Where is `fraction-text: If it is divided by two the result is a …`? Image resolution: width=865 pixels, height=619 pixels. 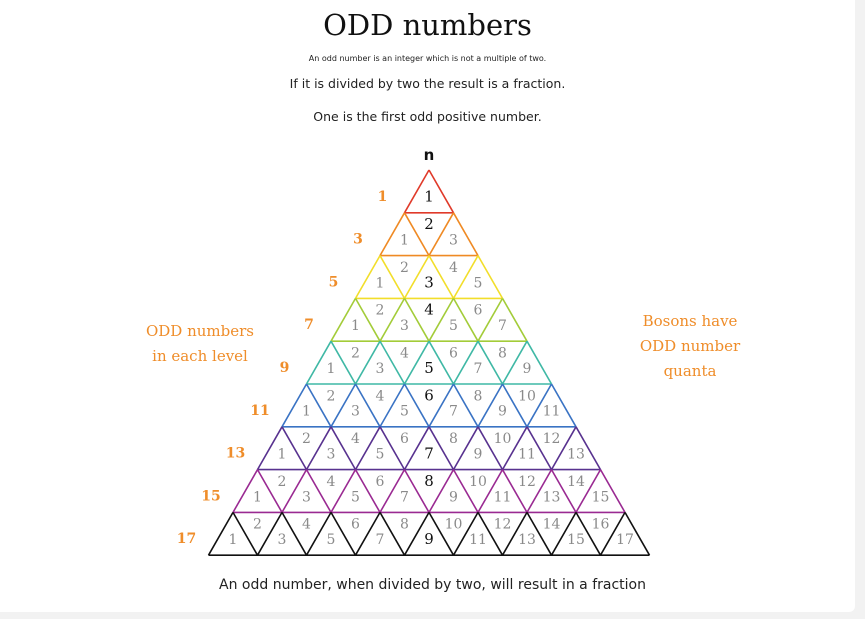 fraction-text: If it is divided by two the result is a … is located at coordinates (427, 83).